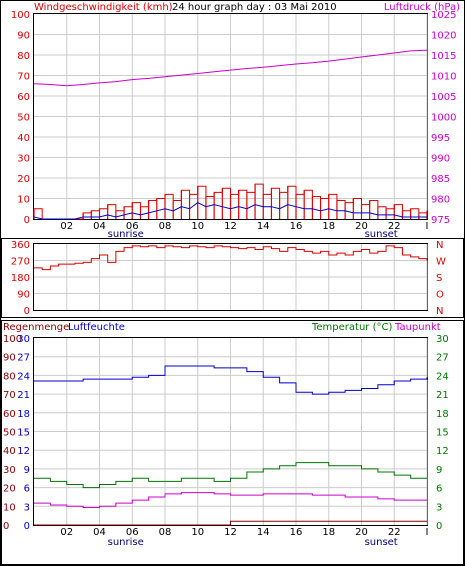 The height and width of the screenshot is (566, 465). I want to click on wind-tick-label: 80, so click(23, 56).